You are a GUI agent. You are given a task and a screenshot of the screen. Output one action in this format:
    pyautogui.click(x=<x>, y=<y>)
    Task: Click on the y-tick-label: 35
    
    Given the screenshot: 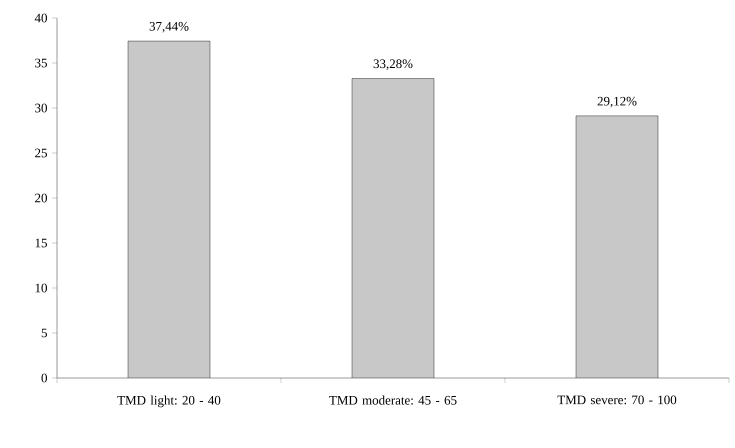 What is the action you would take?
    pyautogui.click(x=41, y=63)
    